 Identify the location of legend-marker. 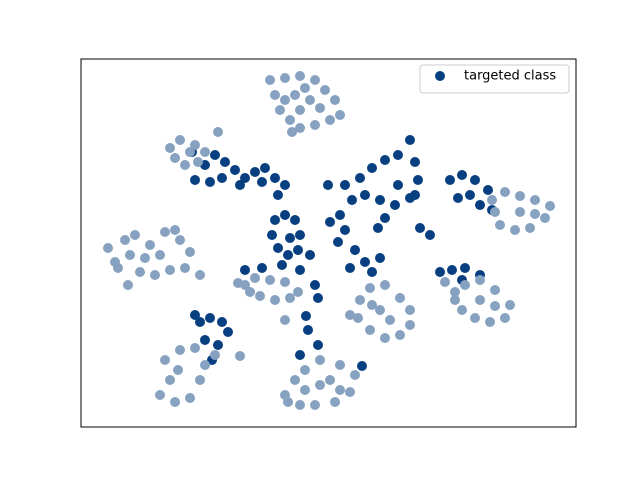
(440, 76).